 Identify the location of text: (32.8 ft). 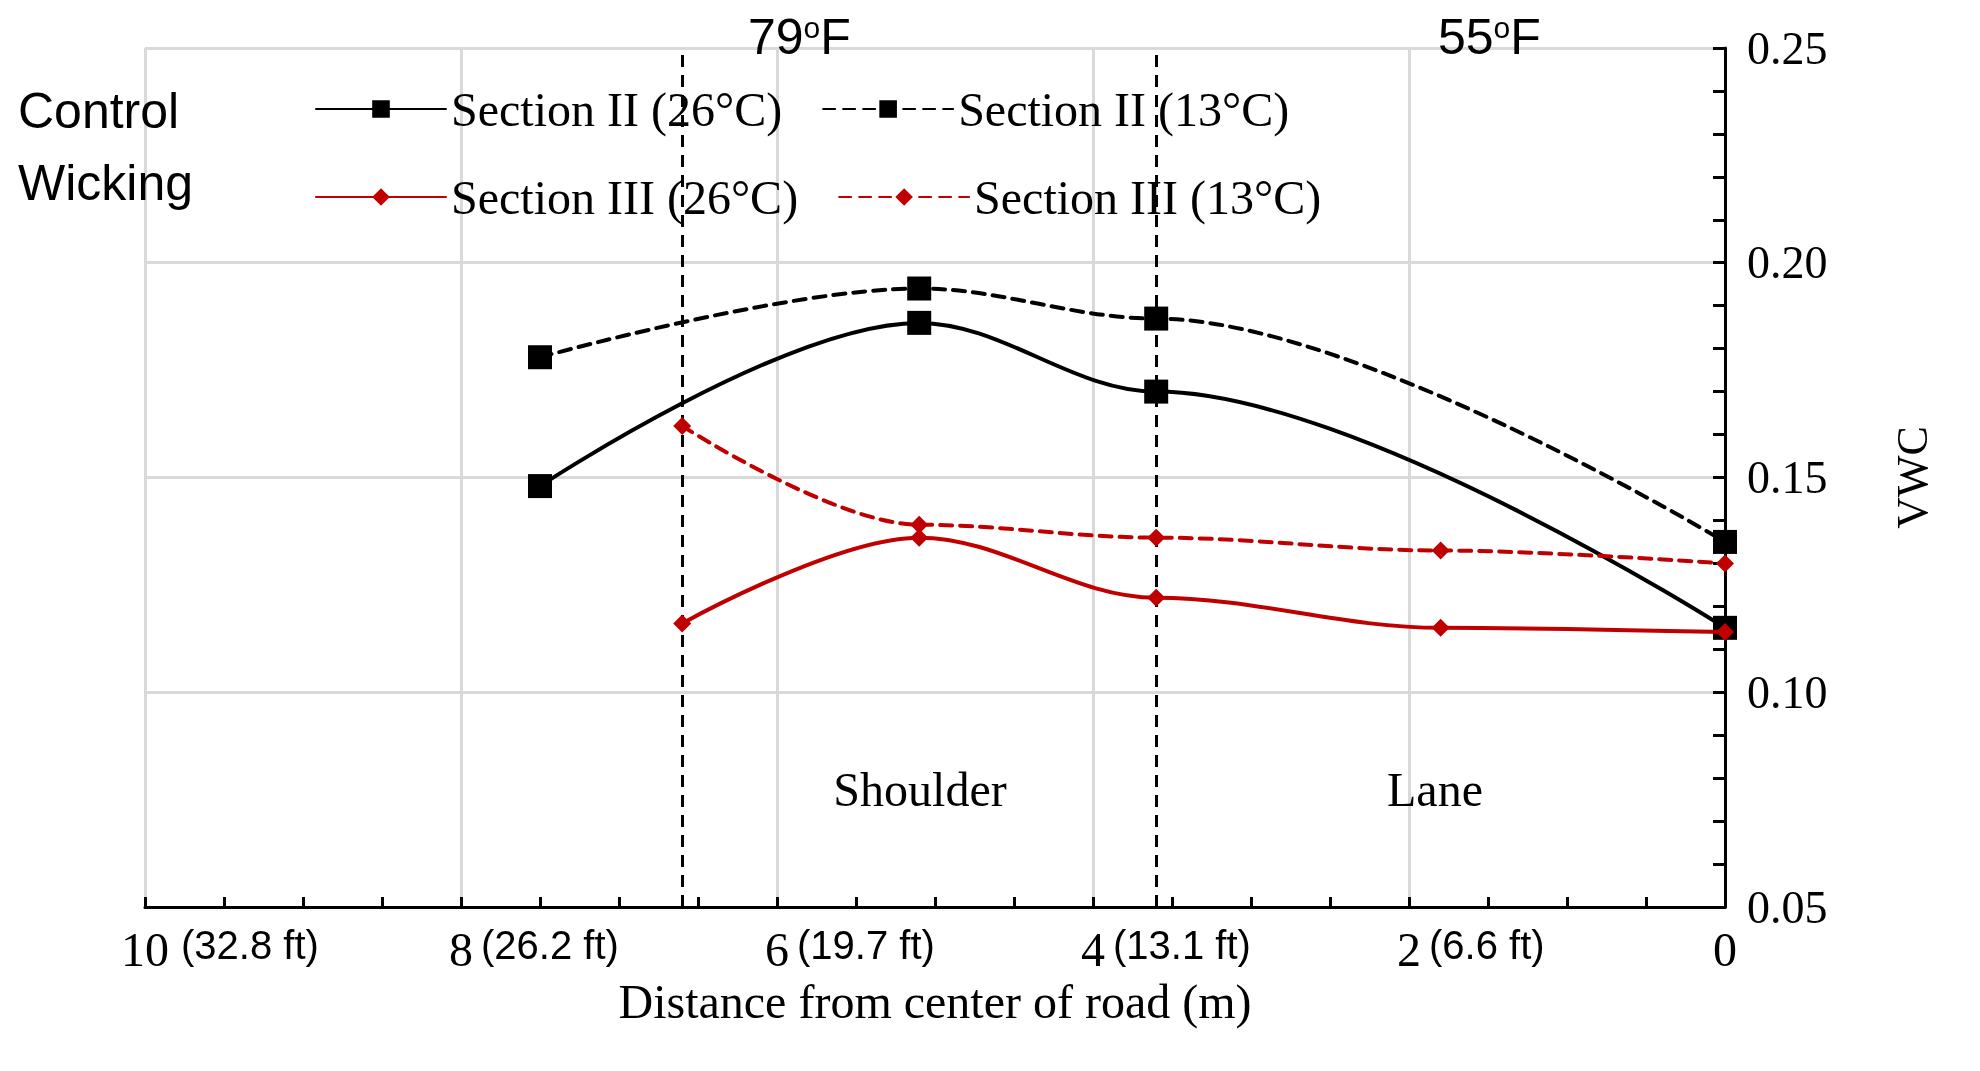
(250, 945).